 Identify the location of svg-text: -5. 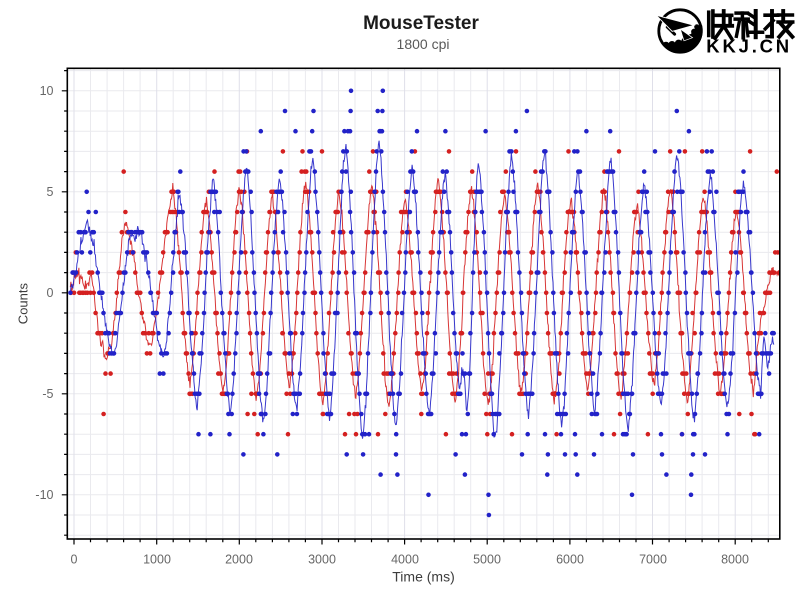
(47, 394).